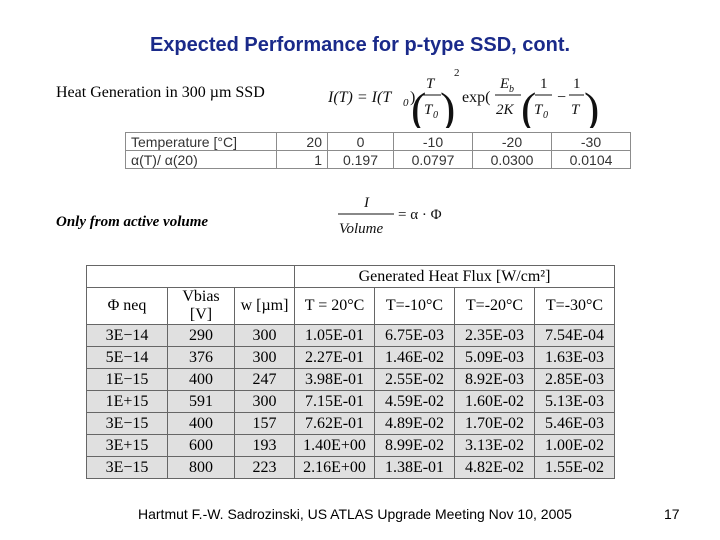 The width and height of the screenshot is (720, 540). I want to click on ratio-cell: 0.197, so click(360, 159).